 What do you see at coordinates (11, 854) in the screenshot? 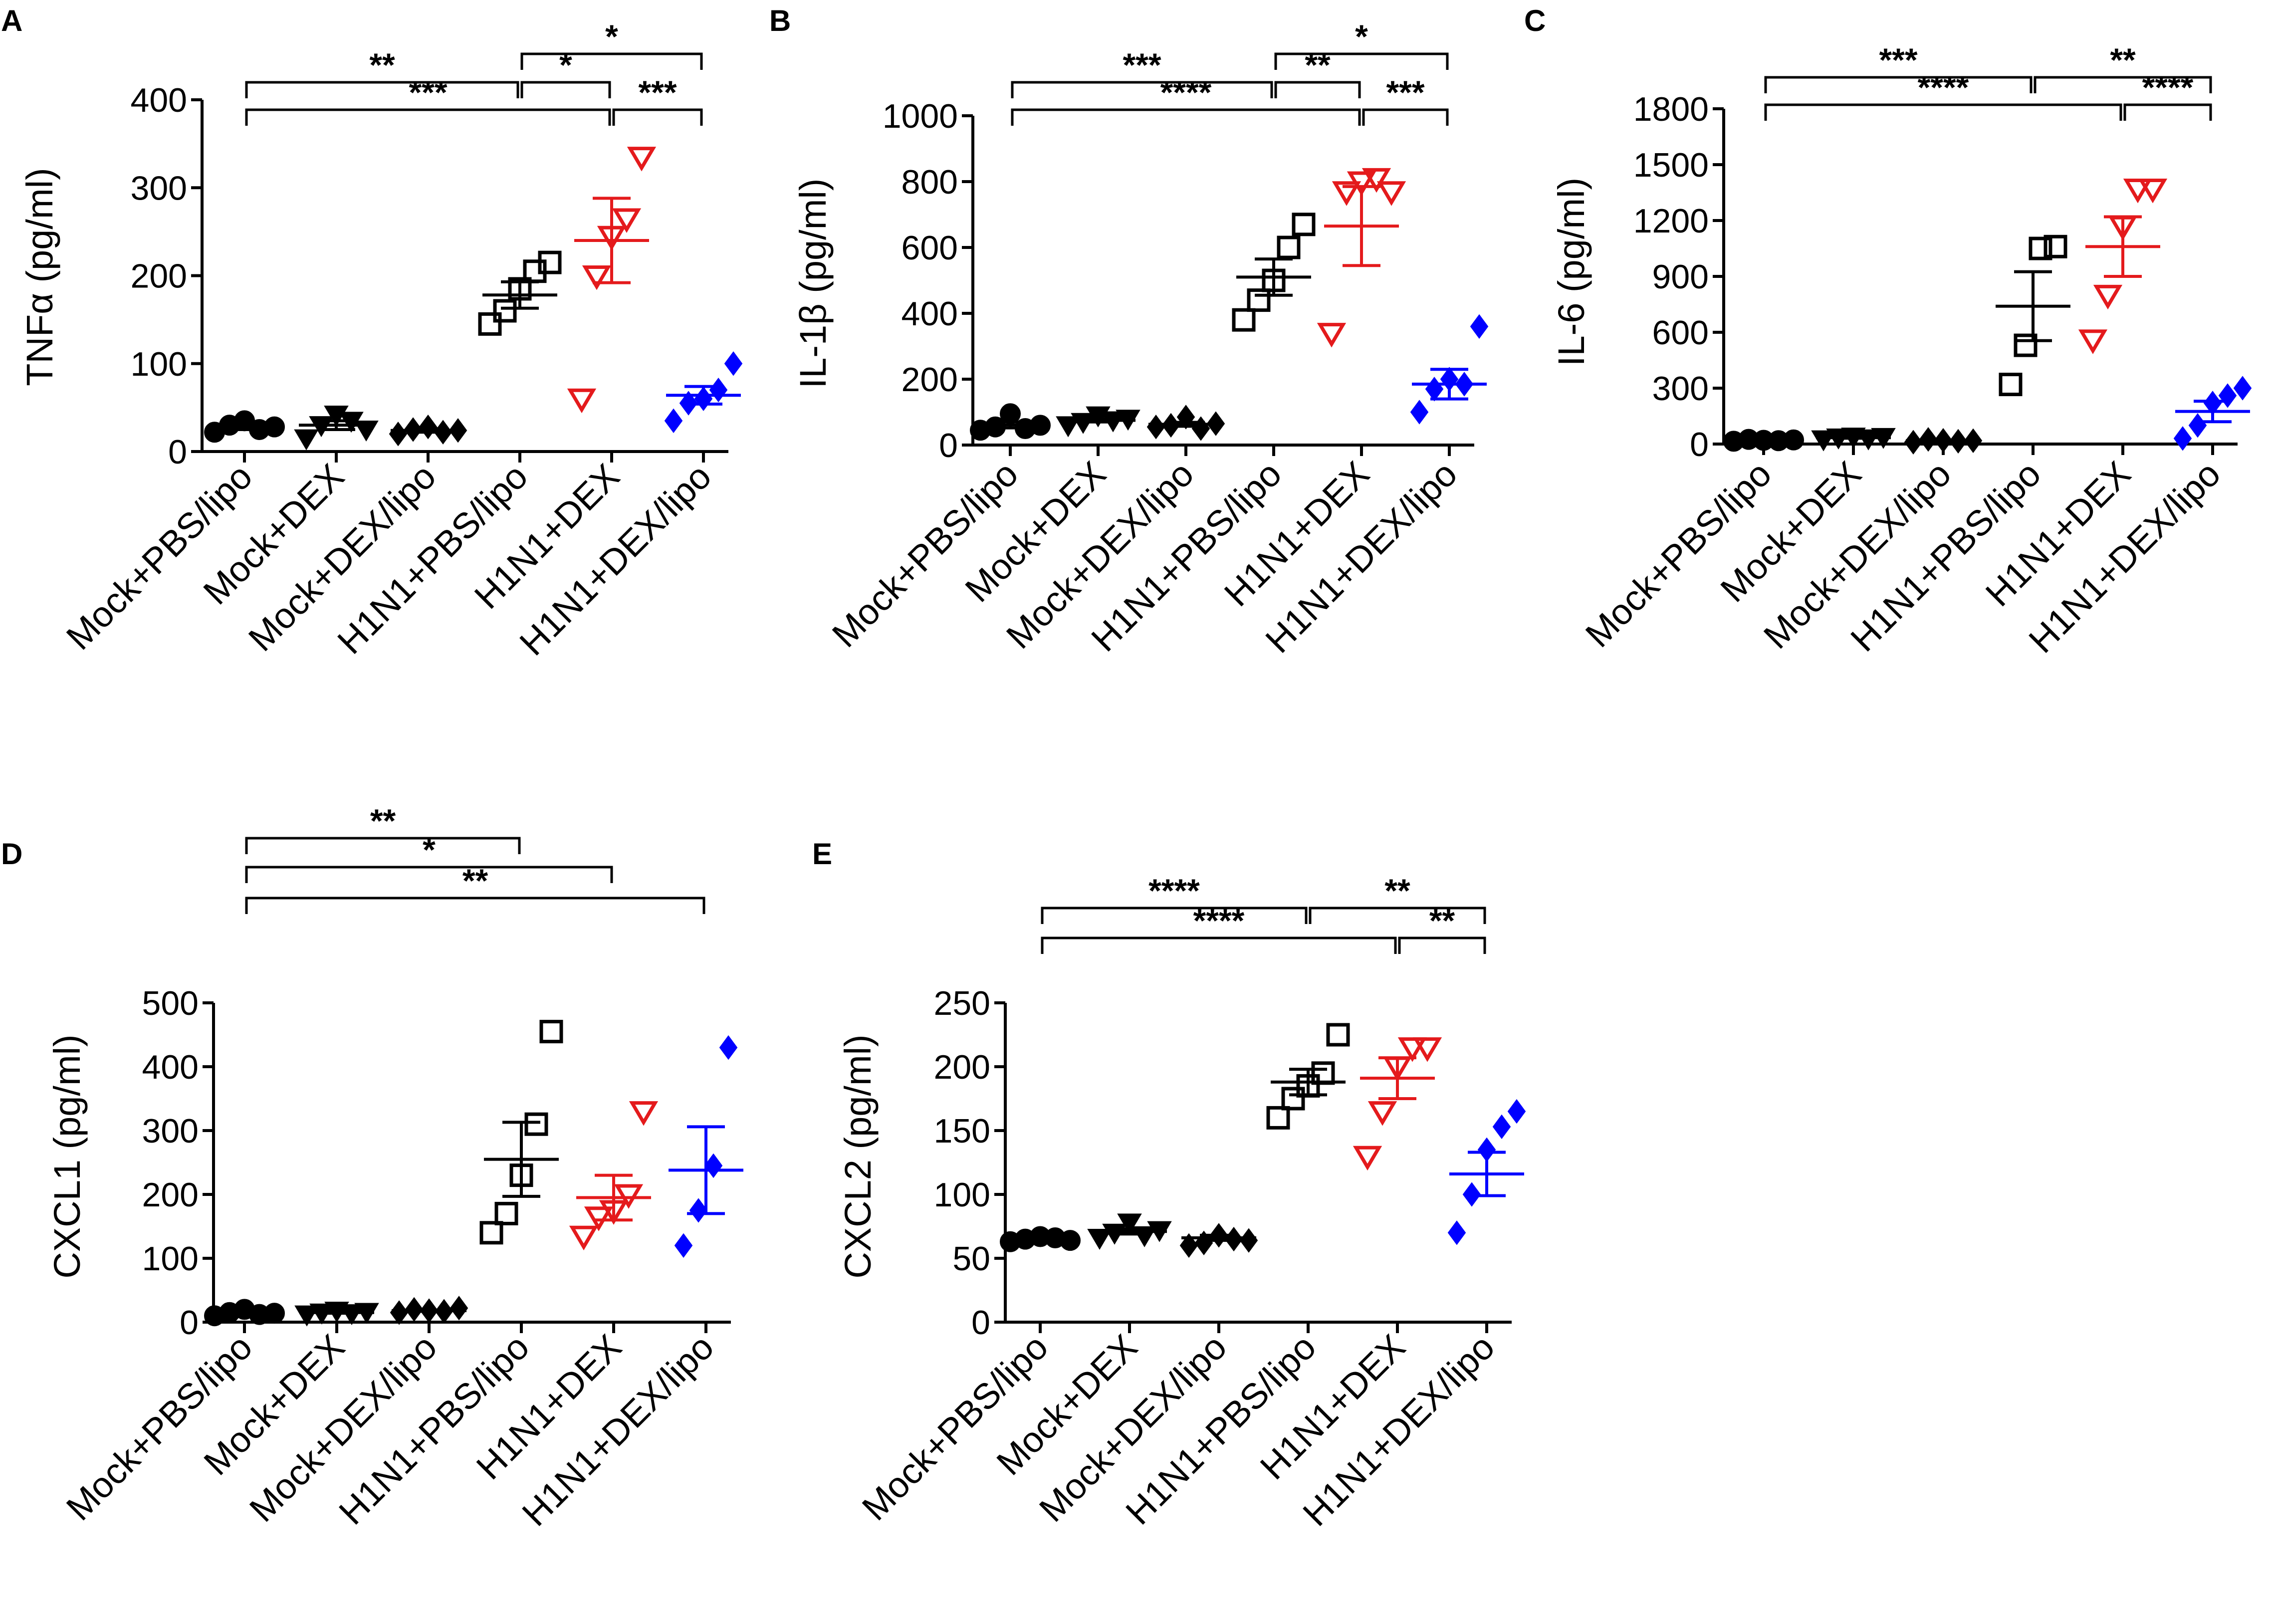
I see `panel-label: D` at bounding box center [11, 854].